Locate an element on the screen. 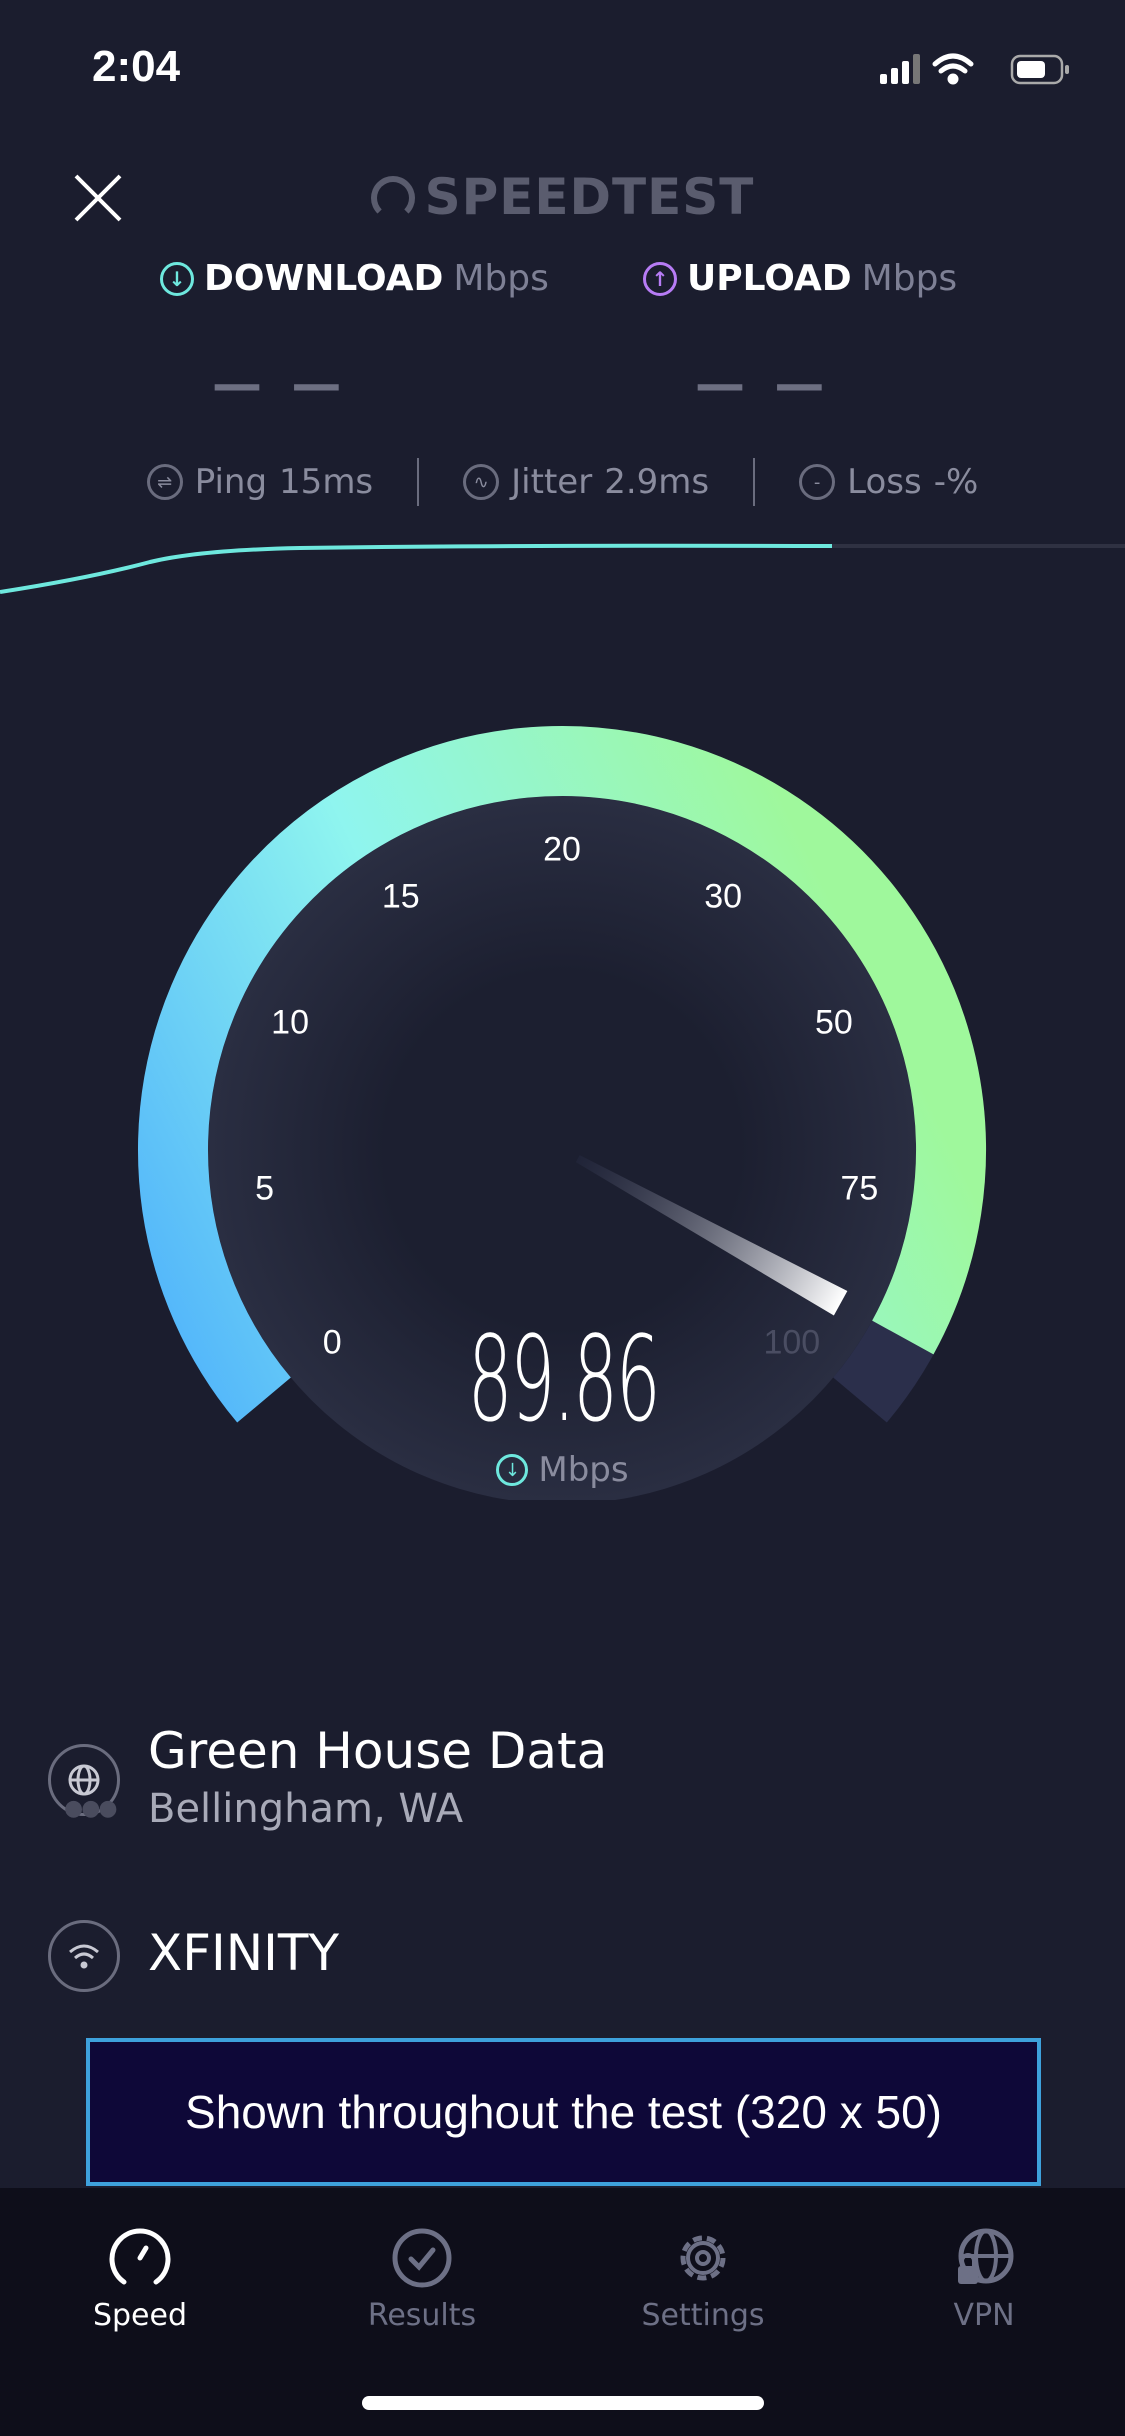 The image size is (1125, 2436). gauge-tick-label: 30 is located at coordinates (723, 896).